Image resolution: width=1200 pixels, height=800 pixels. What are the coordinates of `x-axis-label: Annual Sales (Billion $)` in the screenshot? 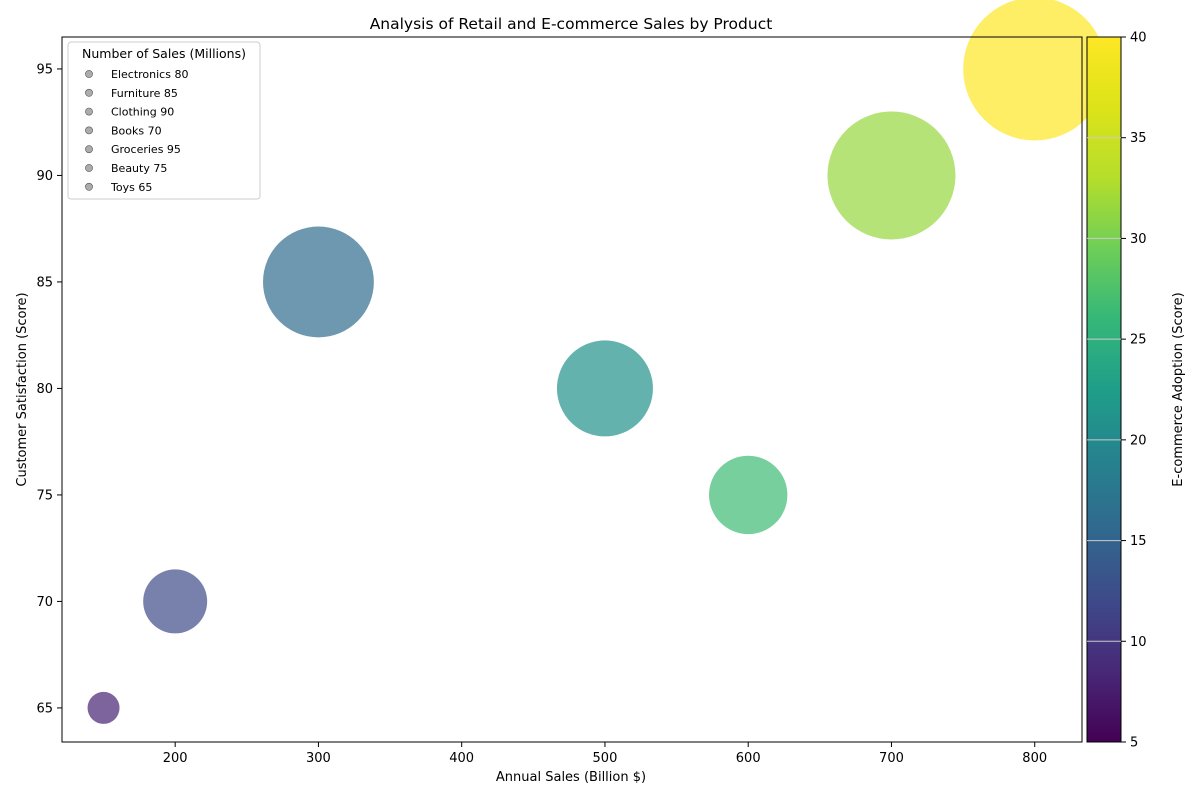 It's located at (571, 777).